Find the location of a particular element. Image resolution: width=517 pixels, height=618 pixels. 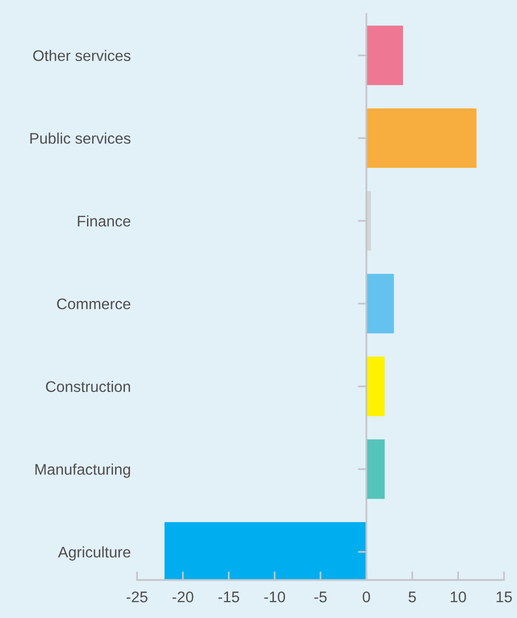

y-tick-label: Construction is located at coordinates (88, 386).